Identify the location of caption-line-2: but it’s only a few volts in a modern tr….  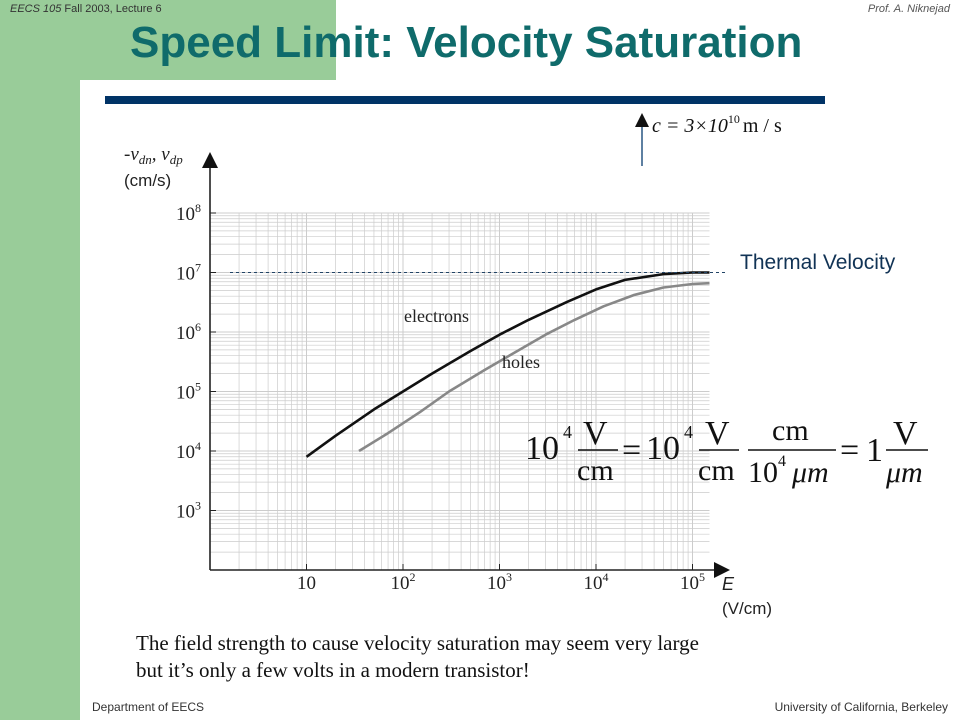
(333, 670).